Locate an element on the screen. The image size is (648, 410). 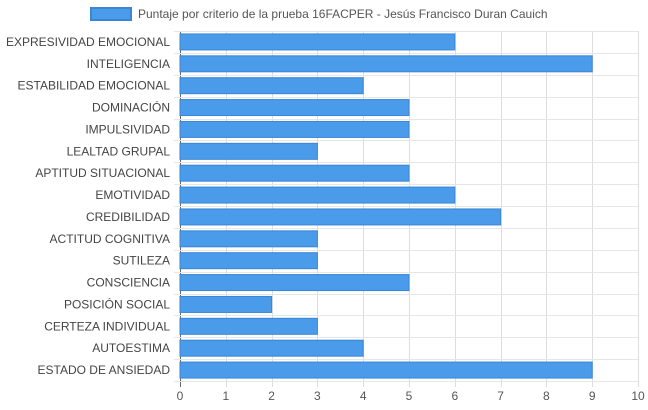
x-tick-label: 2 is located at coordinates (271, 396).